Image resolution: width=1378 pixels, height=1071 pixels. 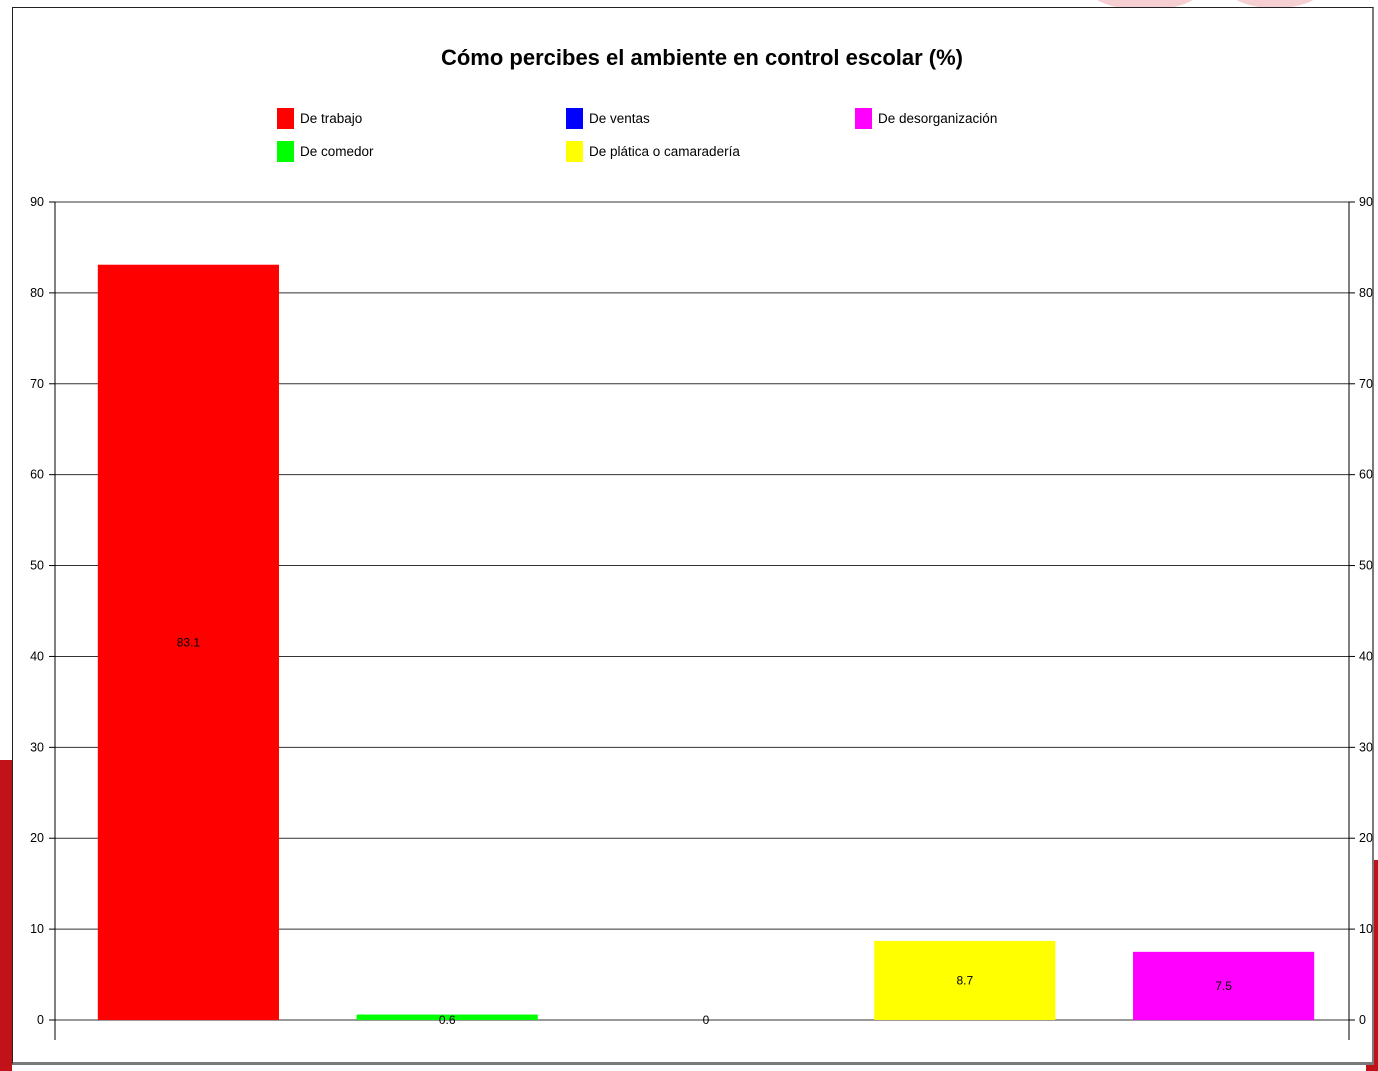 I want to click on y-tick-label-left: 90, so click(x=37, y=202).